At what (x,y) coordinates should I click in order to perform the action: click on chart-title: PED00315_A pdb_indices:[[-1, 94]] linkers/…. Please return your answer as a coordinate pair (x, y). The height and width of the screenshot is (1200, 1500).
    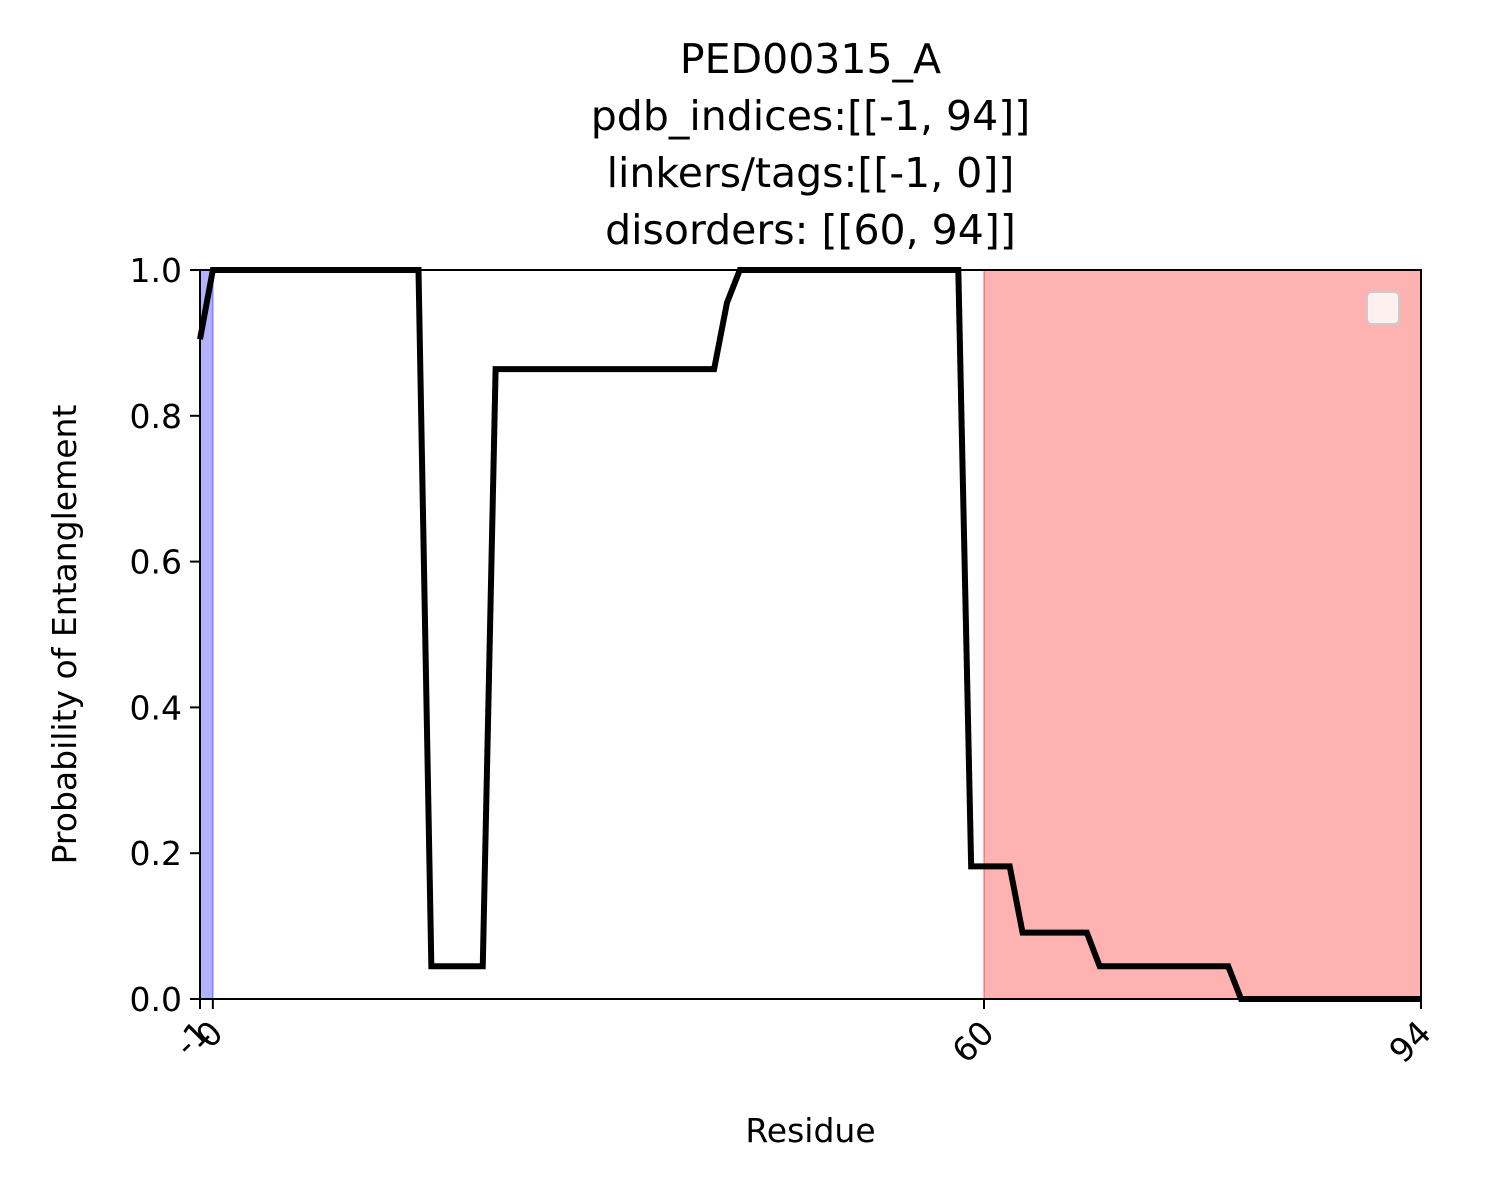
    Looking at the image, I should click on (810, 144).